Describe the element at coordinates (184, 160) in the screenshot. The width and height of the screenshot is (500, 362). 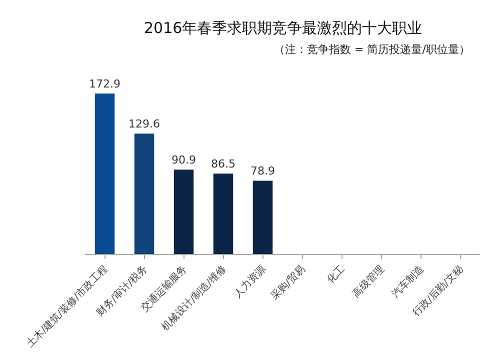
I see `data-label: 90.9` at that location.